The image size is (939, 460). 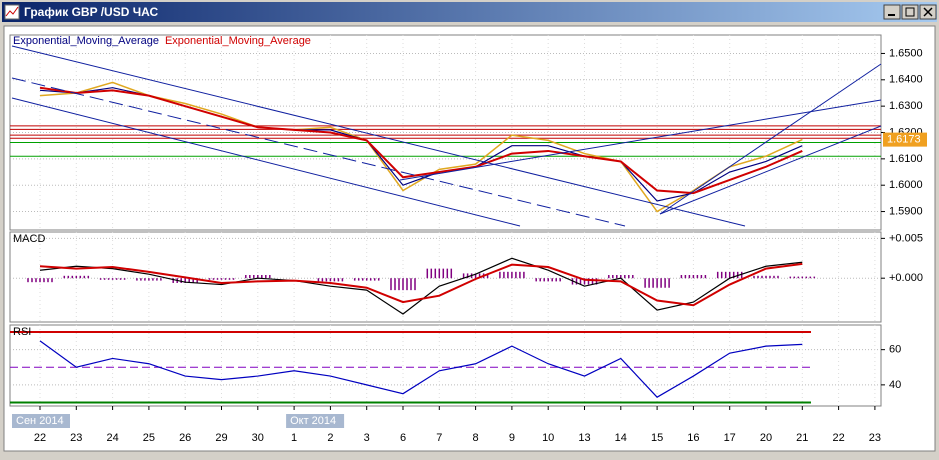 What do you see at coordinates (928, 12) in the screenshot?
I see `close-glyph` at bounding box center [928, 12].